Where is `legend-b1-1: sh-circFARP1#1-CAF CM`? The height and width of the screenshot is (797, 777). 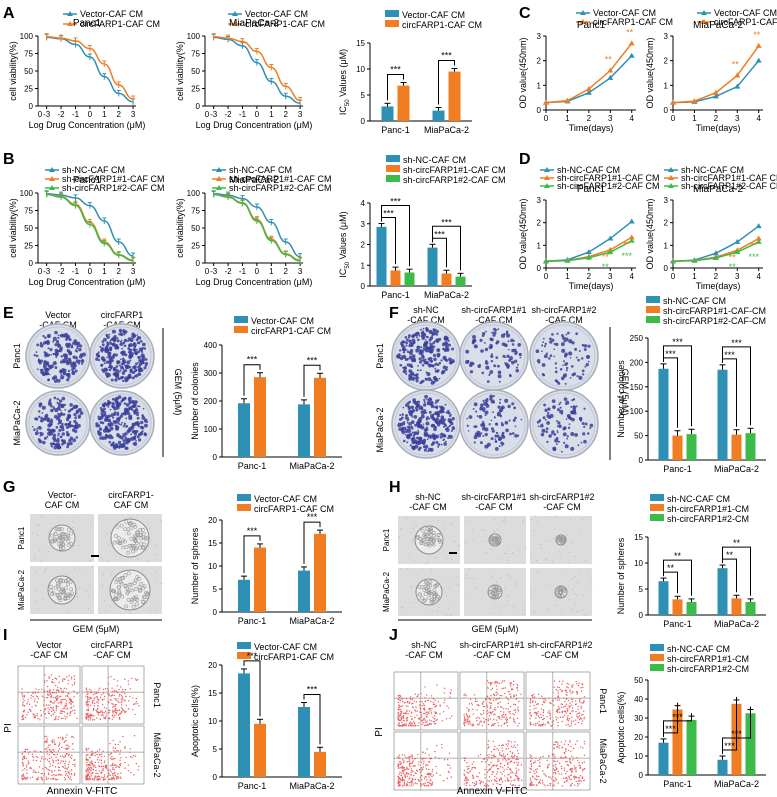 legend-b1-1: sh-circFARP1#1-CAF CM is located at coordinates (113, 179).